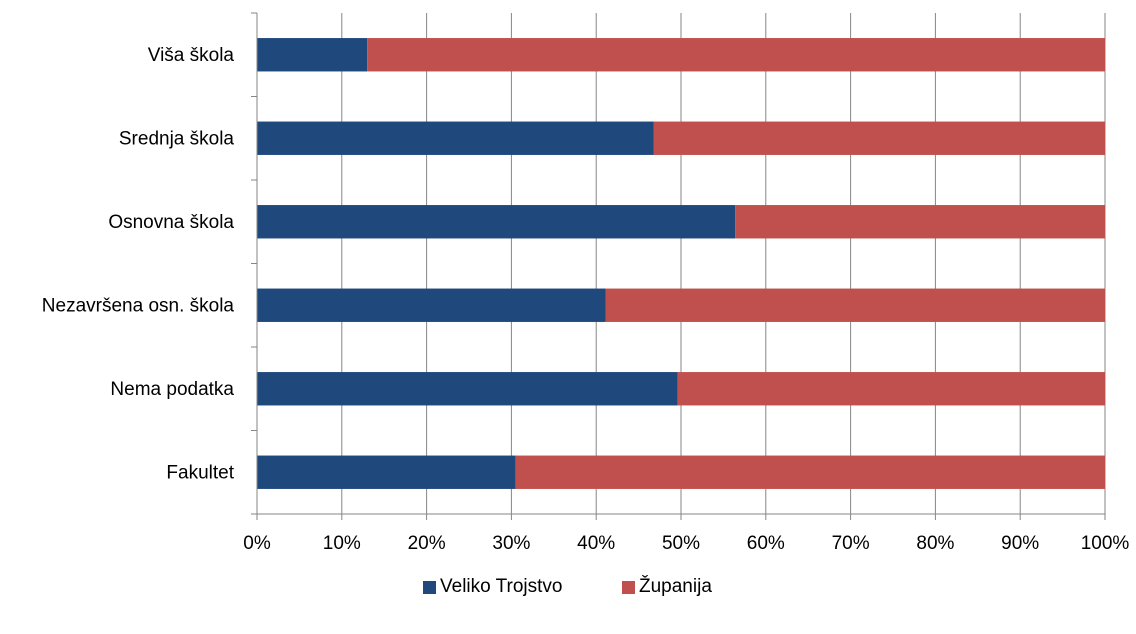  I want to click on x-tick-label: 20%, so click(427, 543).